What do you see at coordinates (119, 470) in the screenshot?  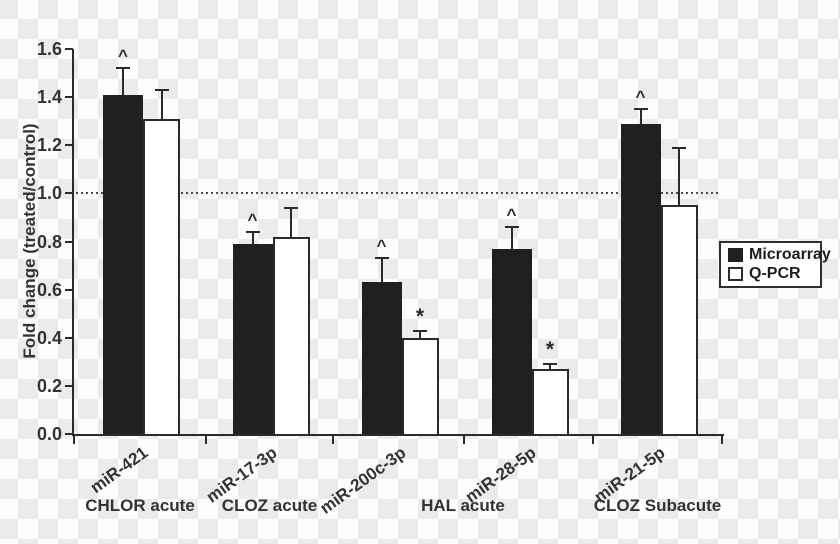 I see `category-label-mir-421: miR-421` at bounding box center [119, 470].